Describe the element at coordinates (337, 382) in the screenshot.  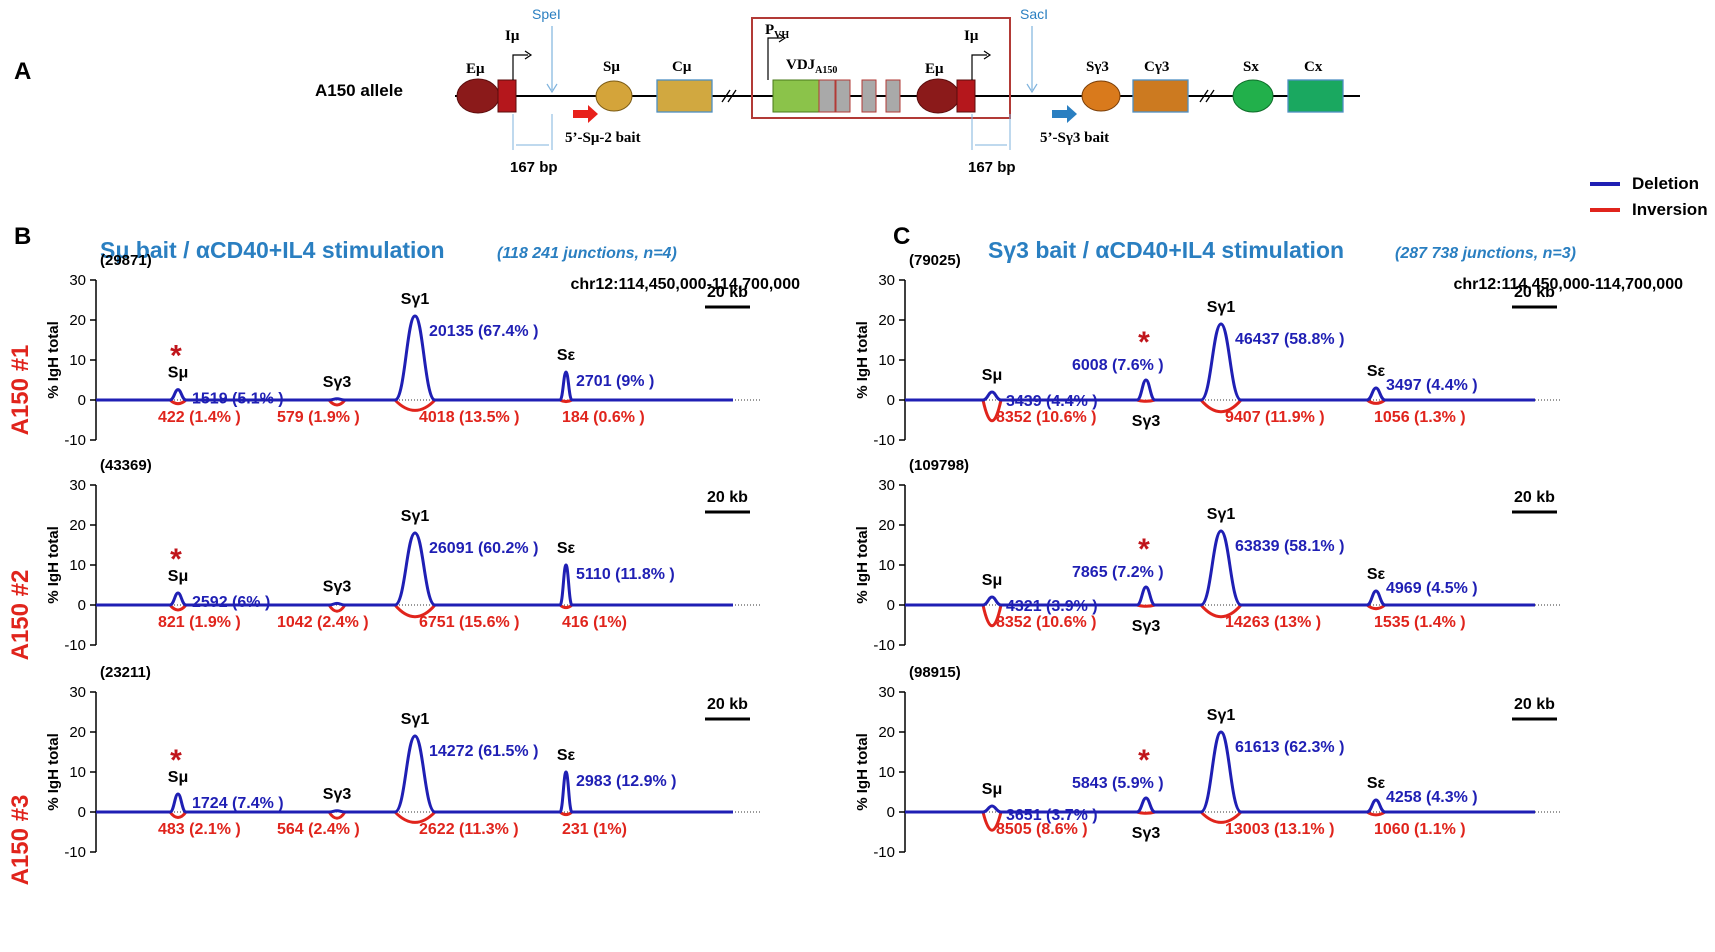
I see `chart-b-row1-region-2-name: Sγ3` at that location.